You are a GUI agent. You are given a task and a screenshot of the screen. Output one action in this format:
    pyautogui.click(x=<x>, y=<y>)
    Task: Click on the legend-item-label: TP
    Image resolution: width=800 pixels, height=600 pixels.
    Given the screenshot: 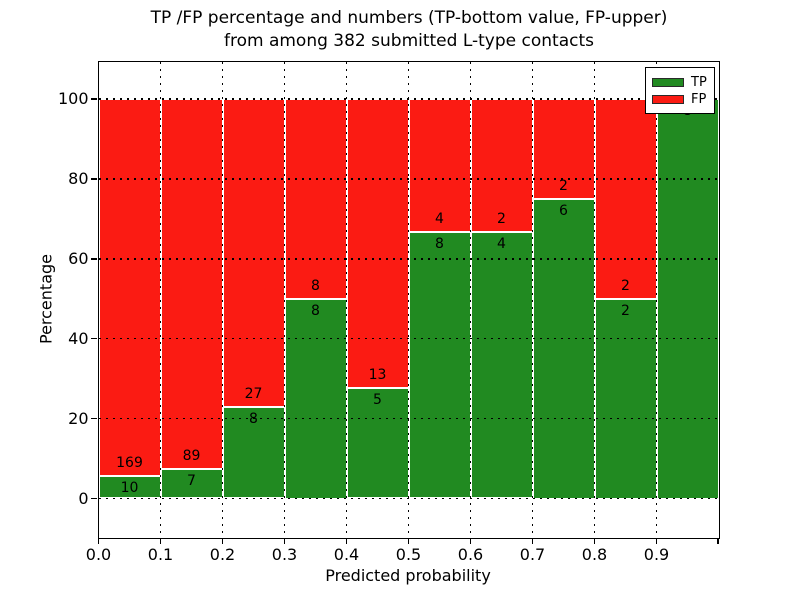 What is the action you would take?
    pyautogui.click(x=699, y=82)
    